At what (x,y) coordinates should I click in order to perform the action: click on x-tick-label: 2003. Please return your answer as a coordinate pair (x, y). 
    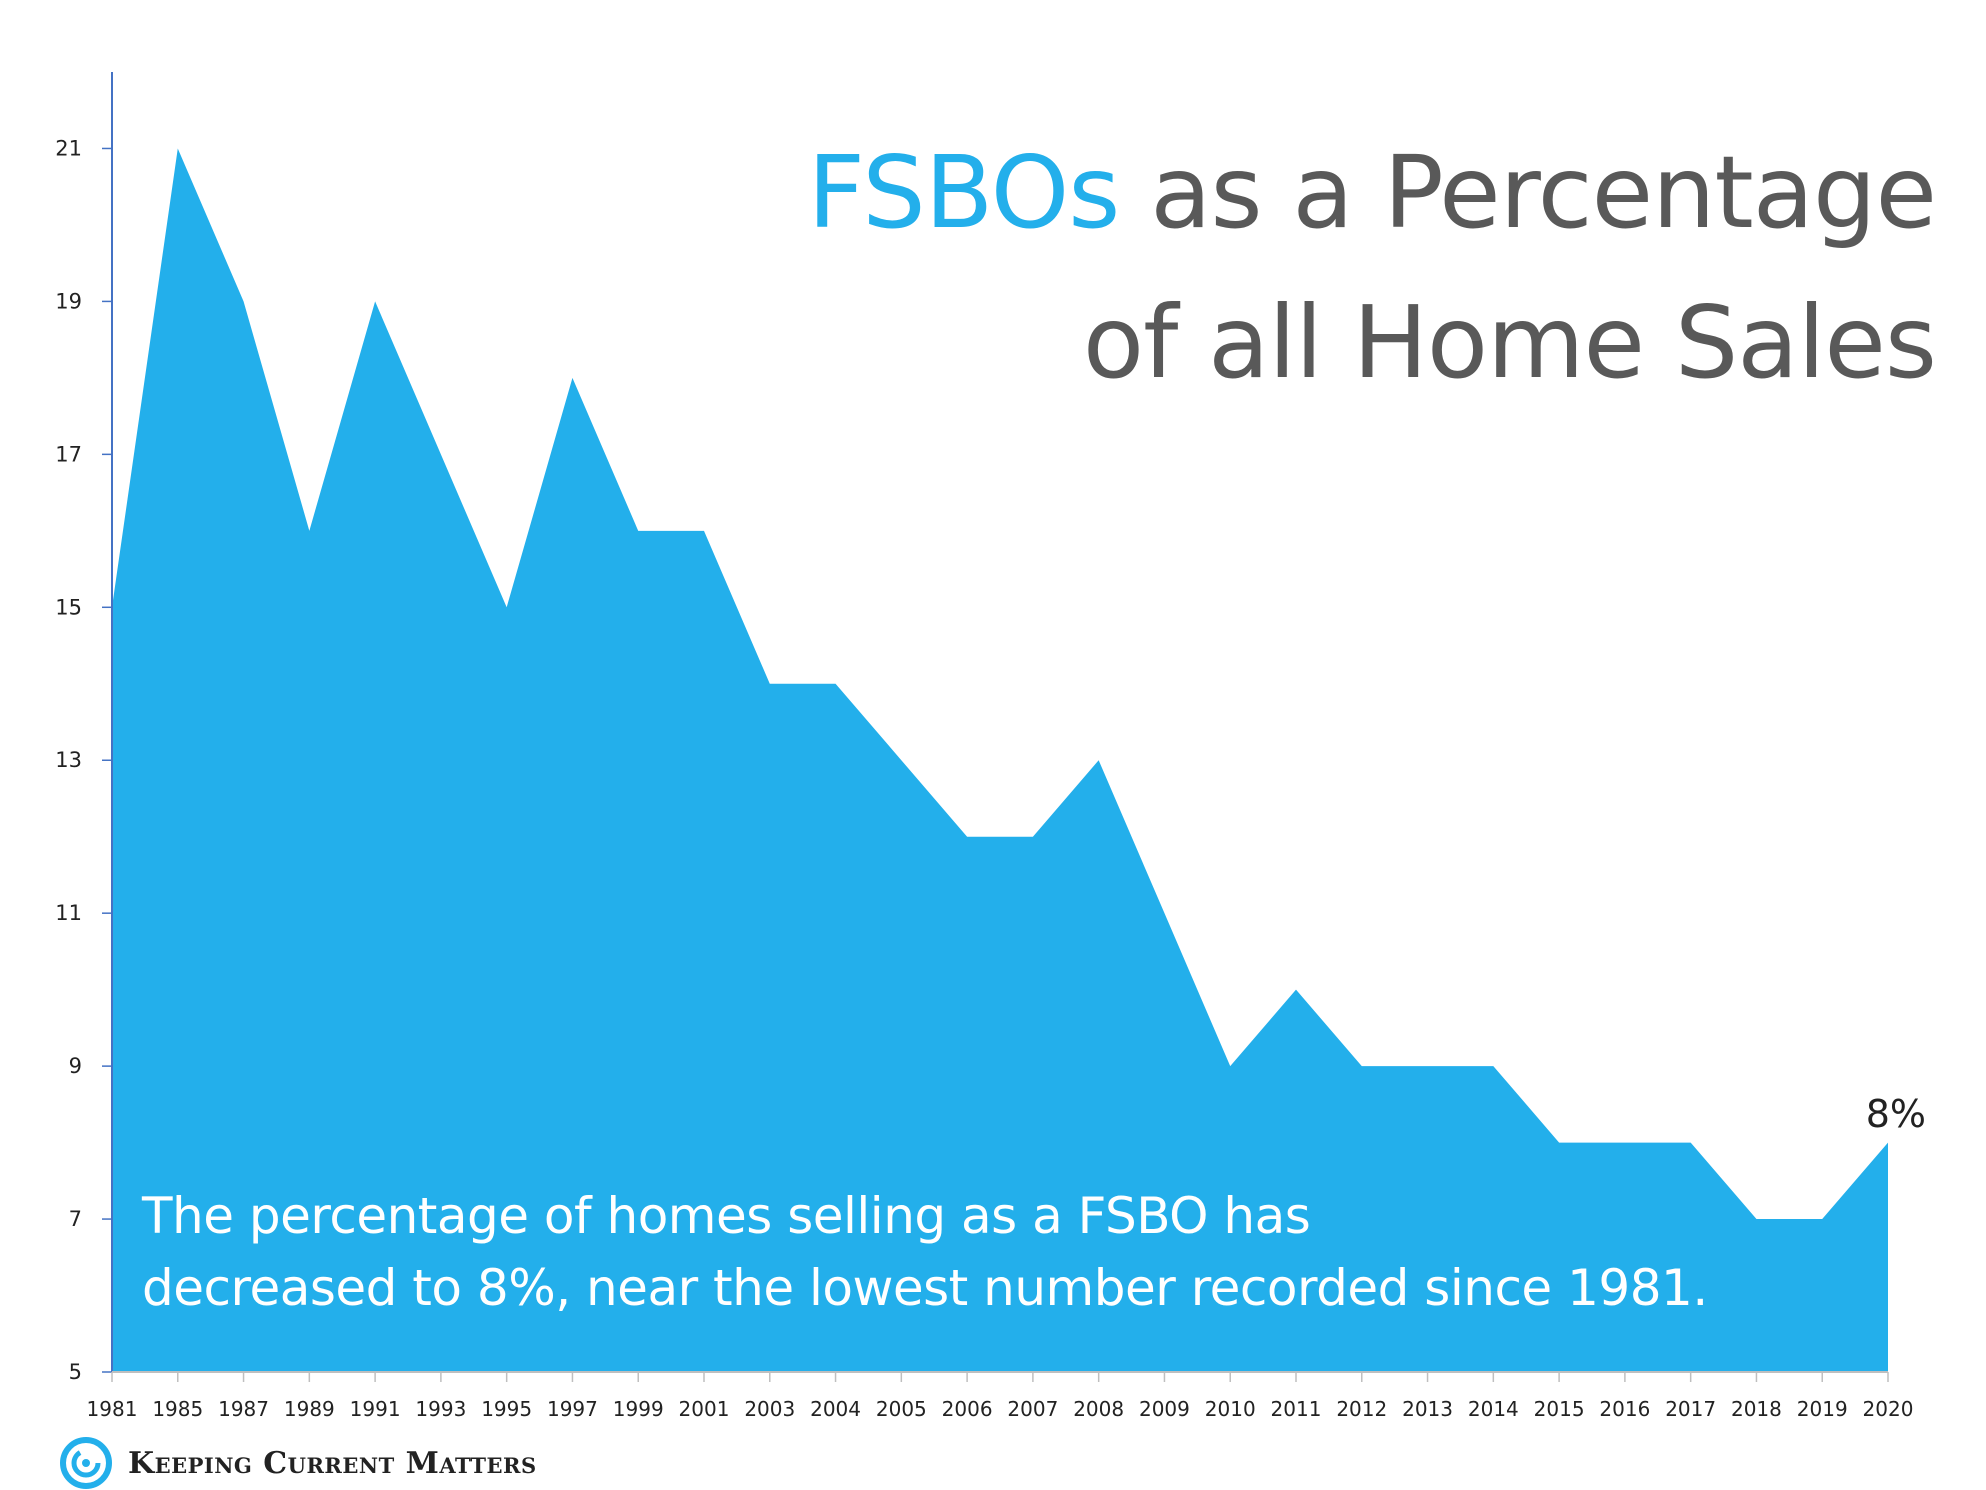
    Looking at the image, I should click on (769, 1409).